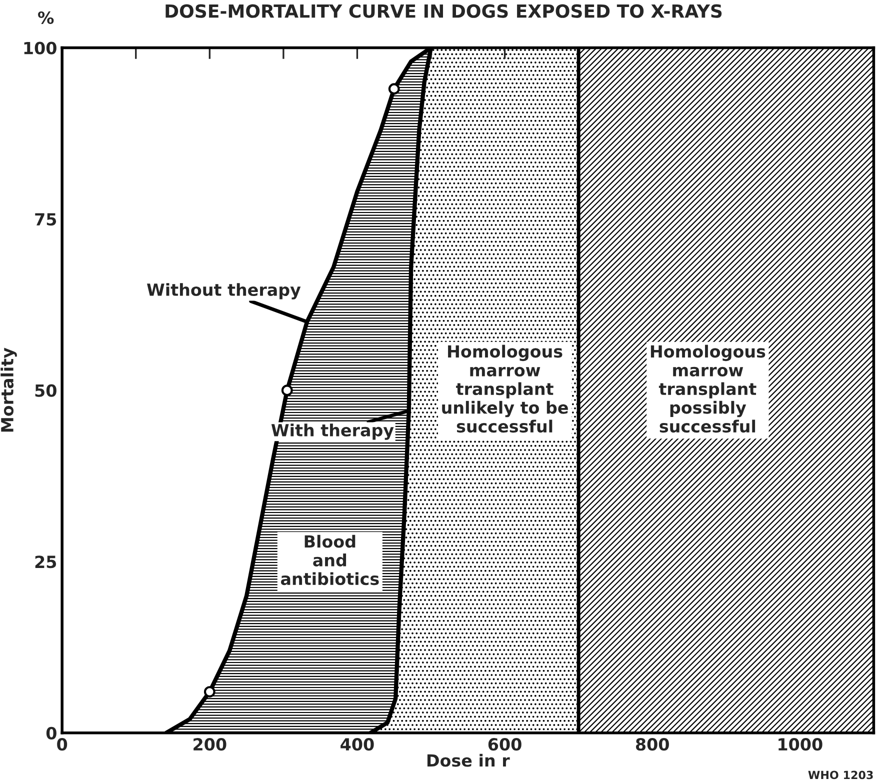 The width and height of the screenshot is (887, 783). I want to click on x-tick-label: 1000, so click(800, 744).